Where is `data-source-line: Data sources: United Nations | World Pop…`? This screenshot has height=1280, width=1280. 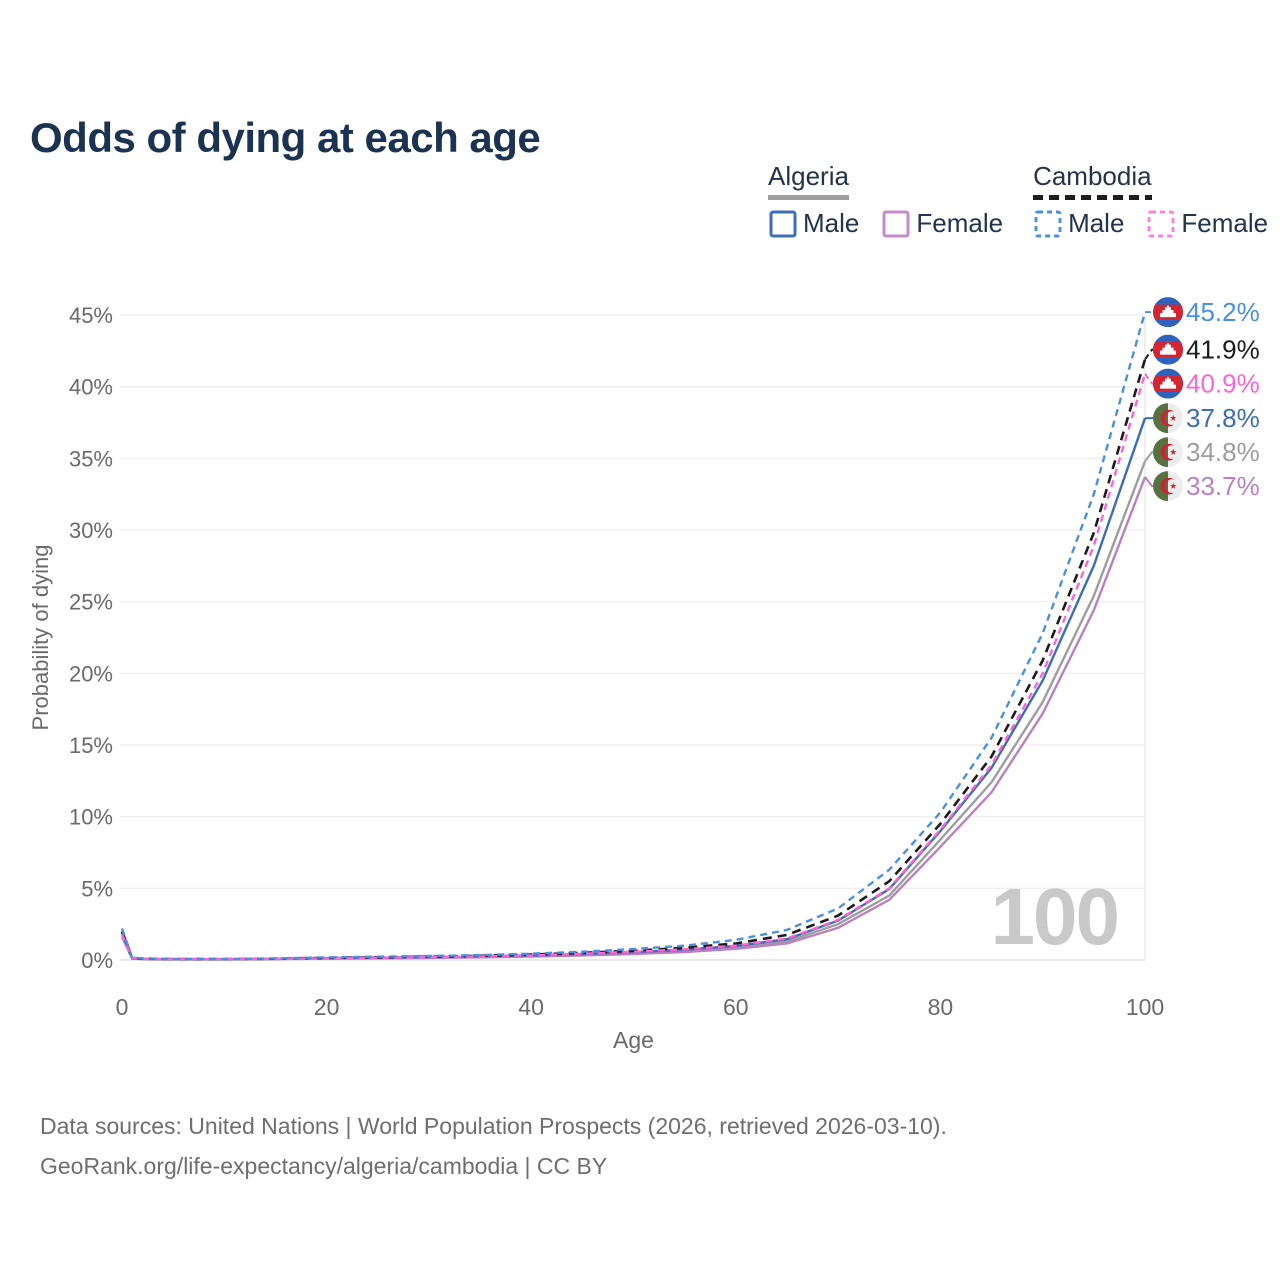 data-source-line: Data sources: United Nations | World Pop… is located at coordinates (493, 1126).